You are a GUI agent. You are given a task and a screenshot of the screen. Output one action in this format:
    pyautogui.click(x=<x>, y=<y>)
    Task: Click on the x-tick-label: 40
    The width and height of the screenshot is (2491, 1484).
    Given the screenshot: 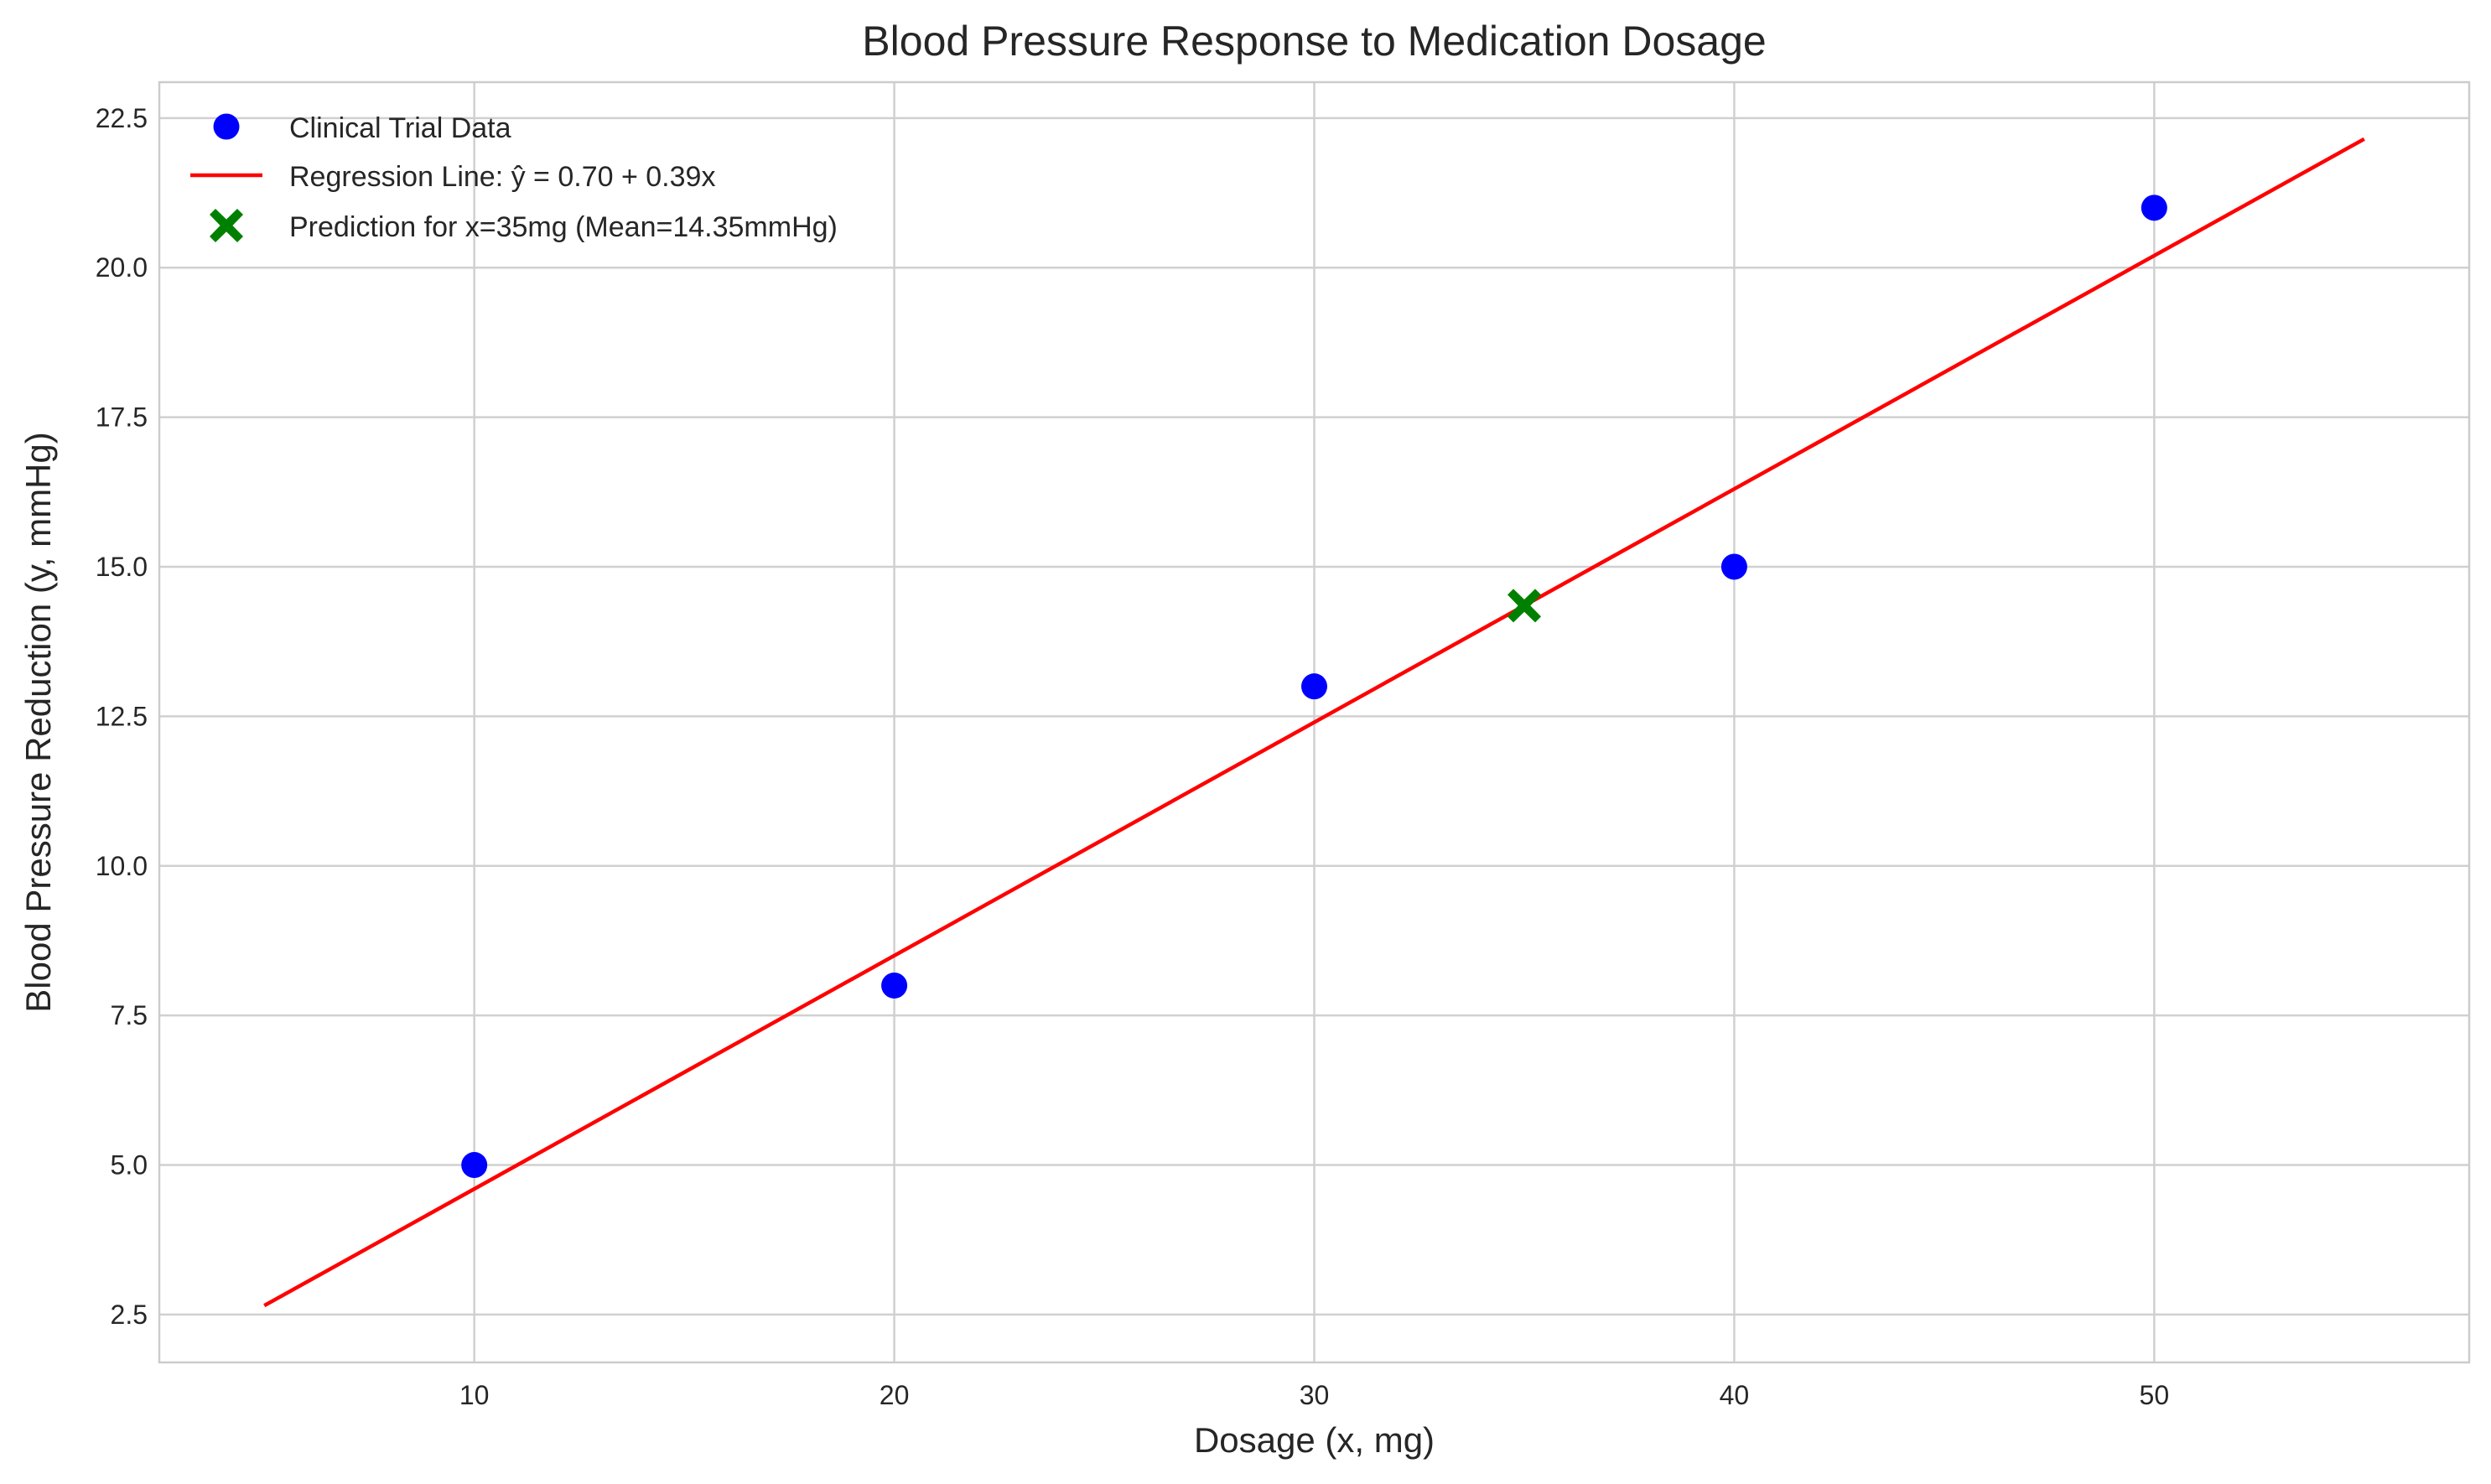 What is the action you would take?
    pyautogui.click(x=1735, y=1395)
    